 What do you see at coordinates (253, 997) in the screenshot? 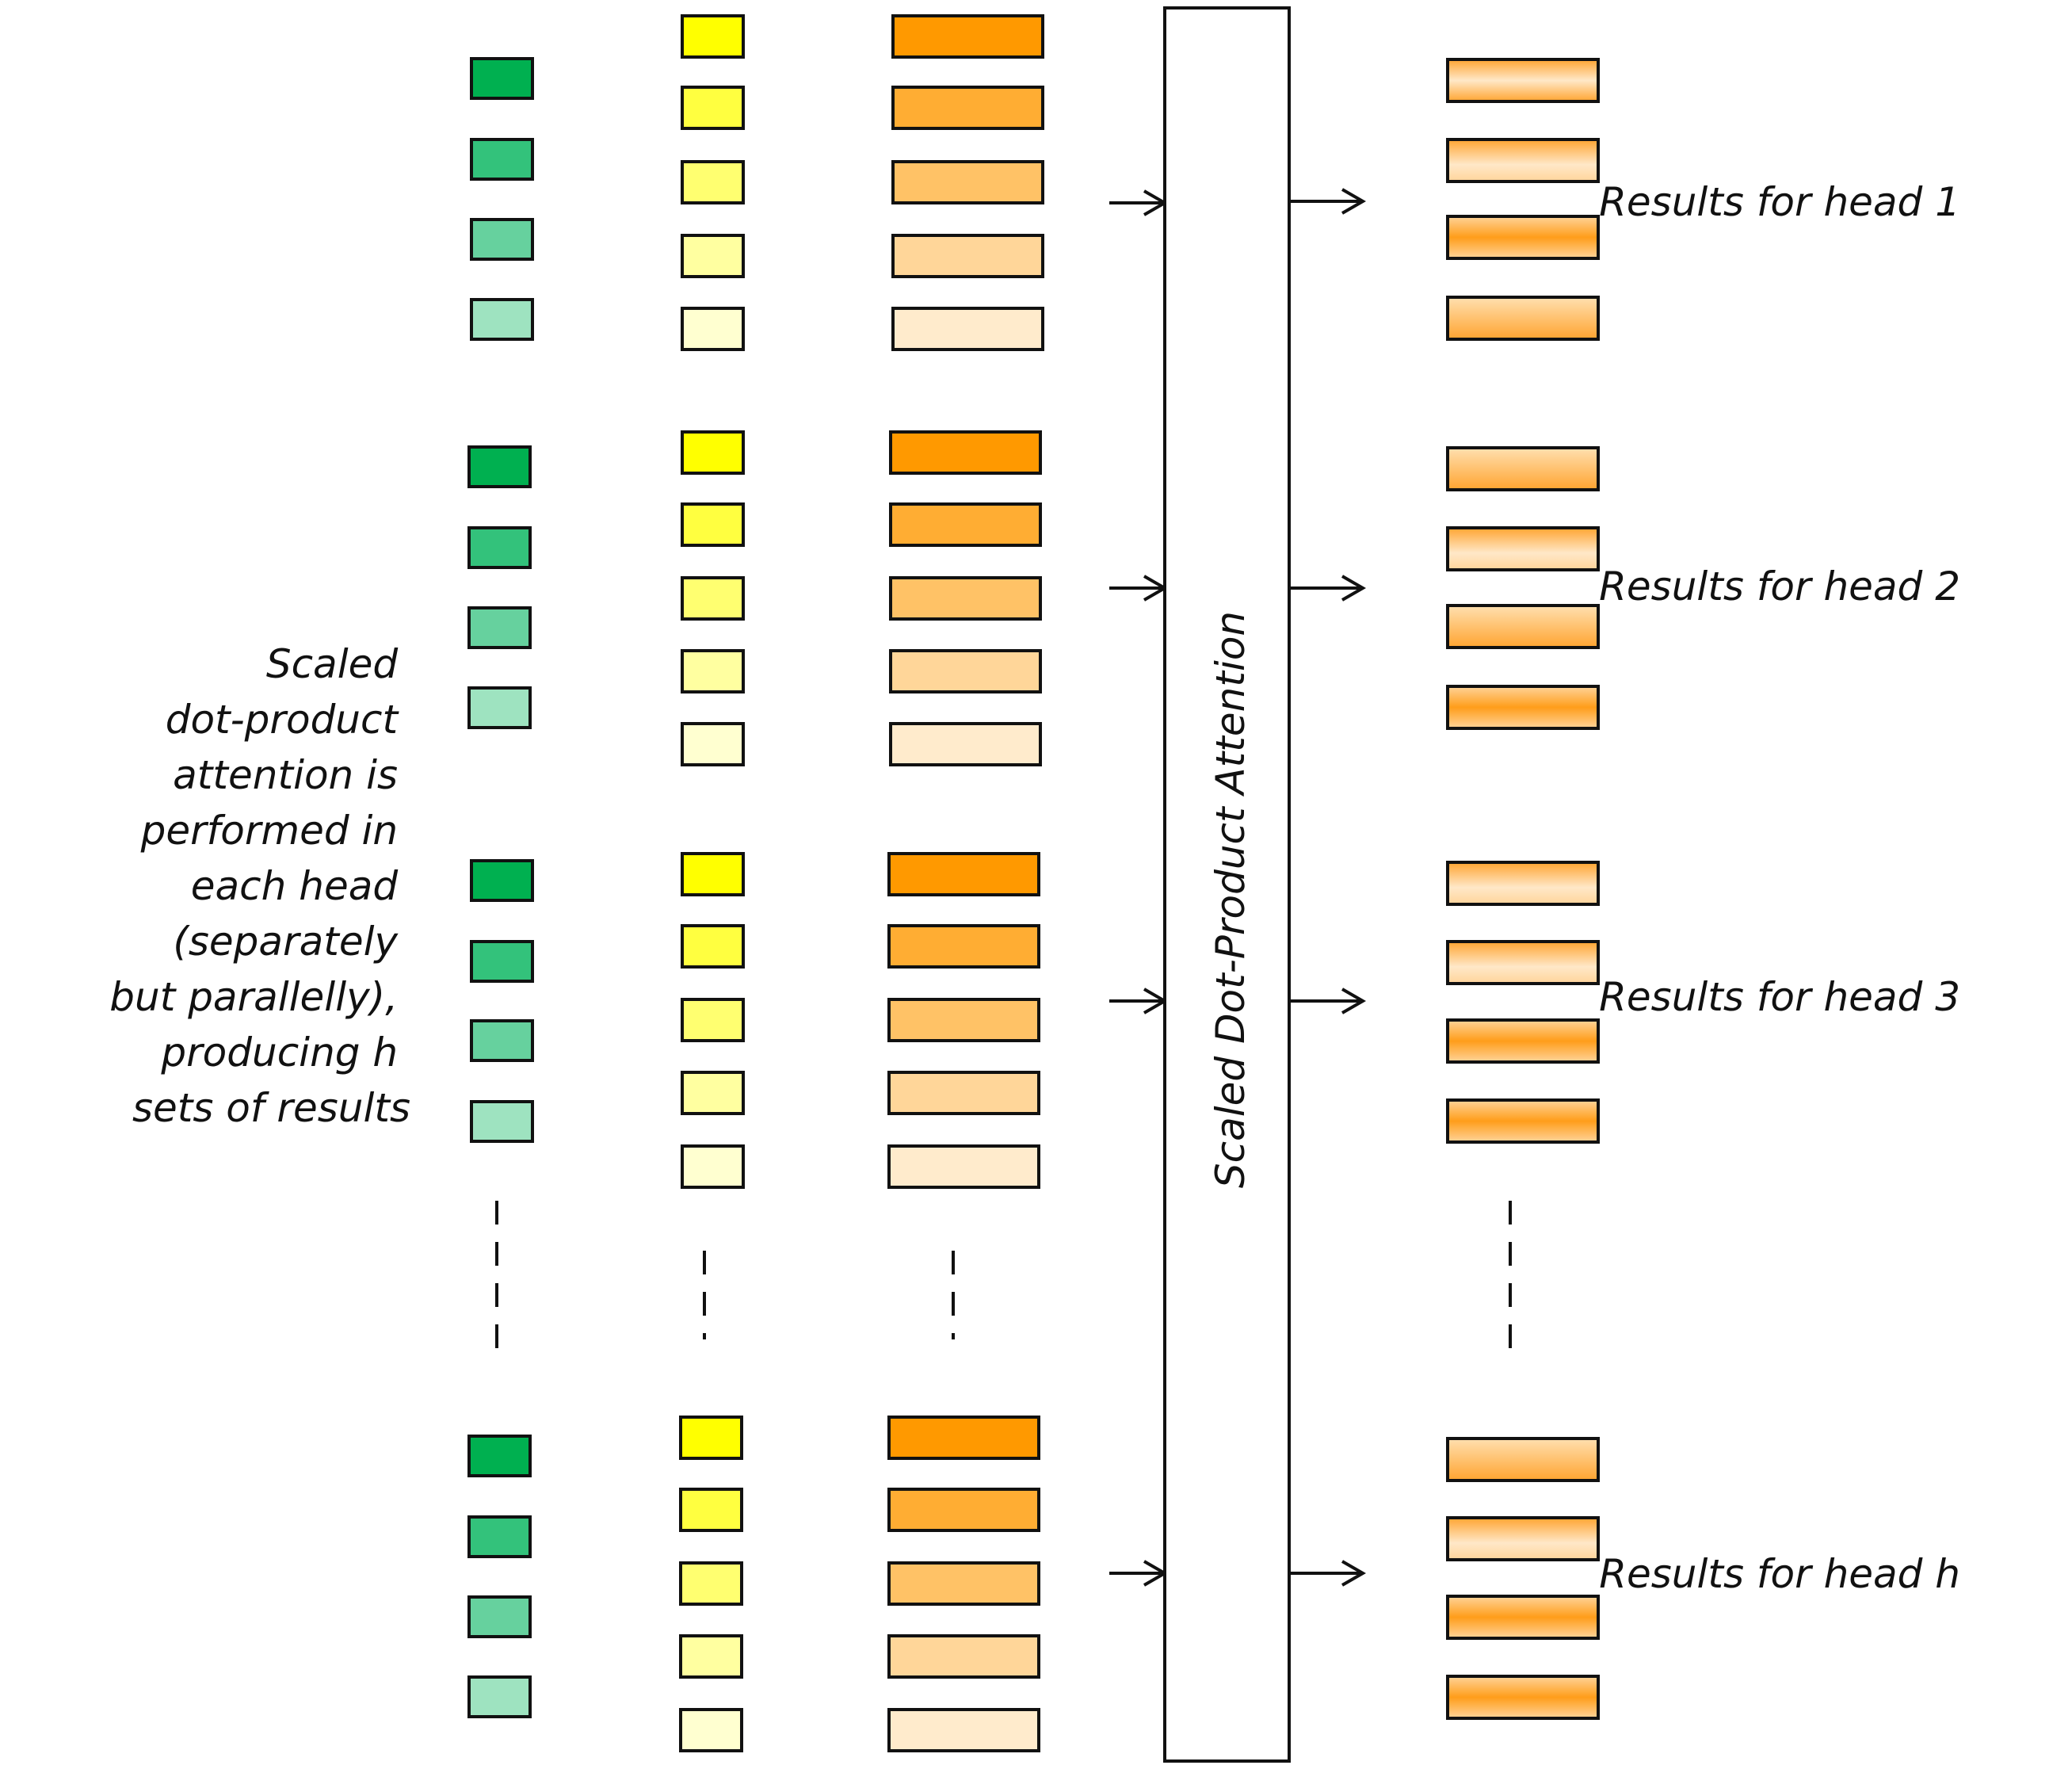
I see `side-note-line: but parallelly),` at bounding box center [253, 997].